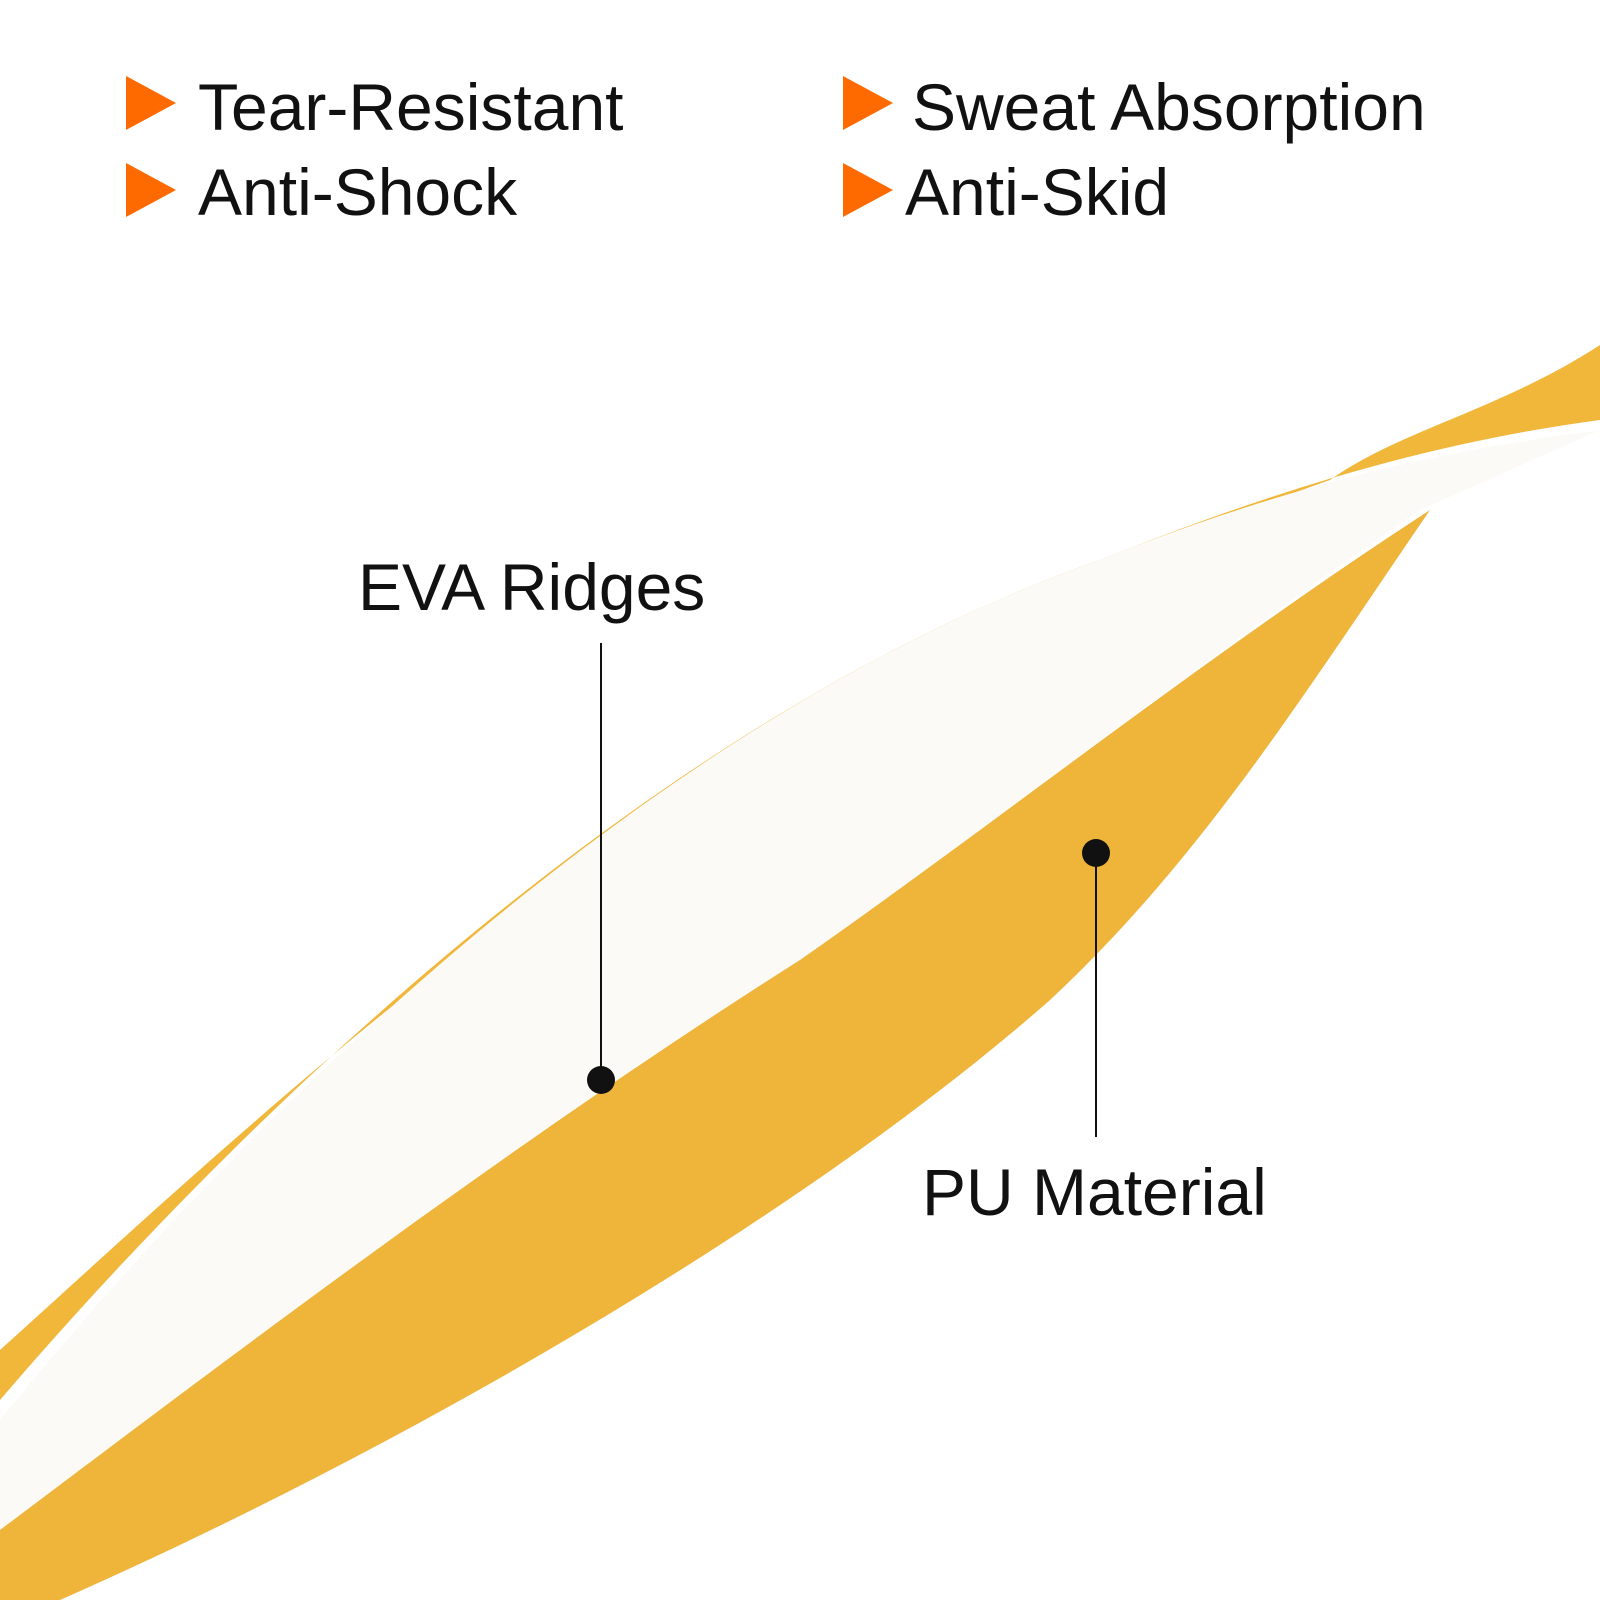 The image size is (1600, 1600). Describe the element at coordinates (1169, 107) in the screenshot. I see `feature-text: Sweat Absorption` at that location.